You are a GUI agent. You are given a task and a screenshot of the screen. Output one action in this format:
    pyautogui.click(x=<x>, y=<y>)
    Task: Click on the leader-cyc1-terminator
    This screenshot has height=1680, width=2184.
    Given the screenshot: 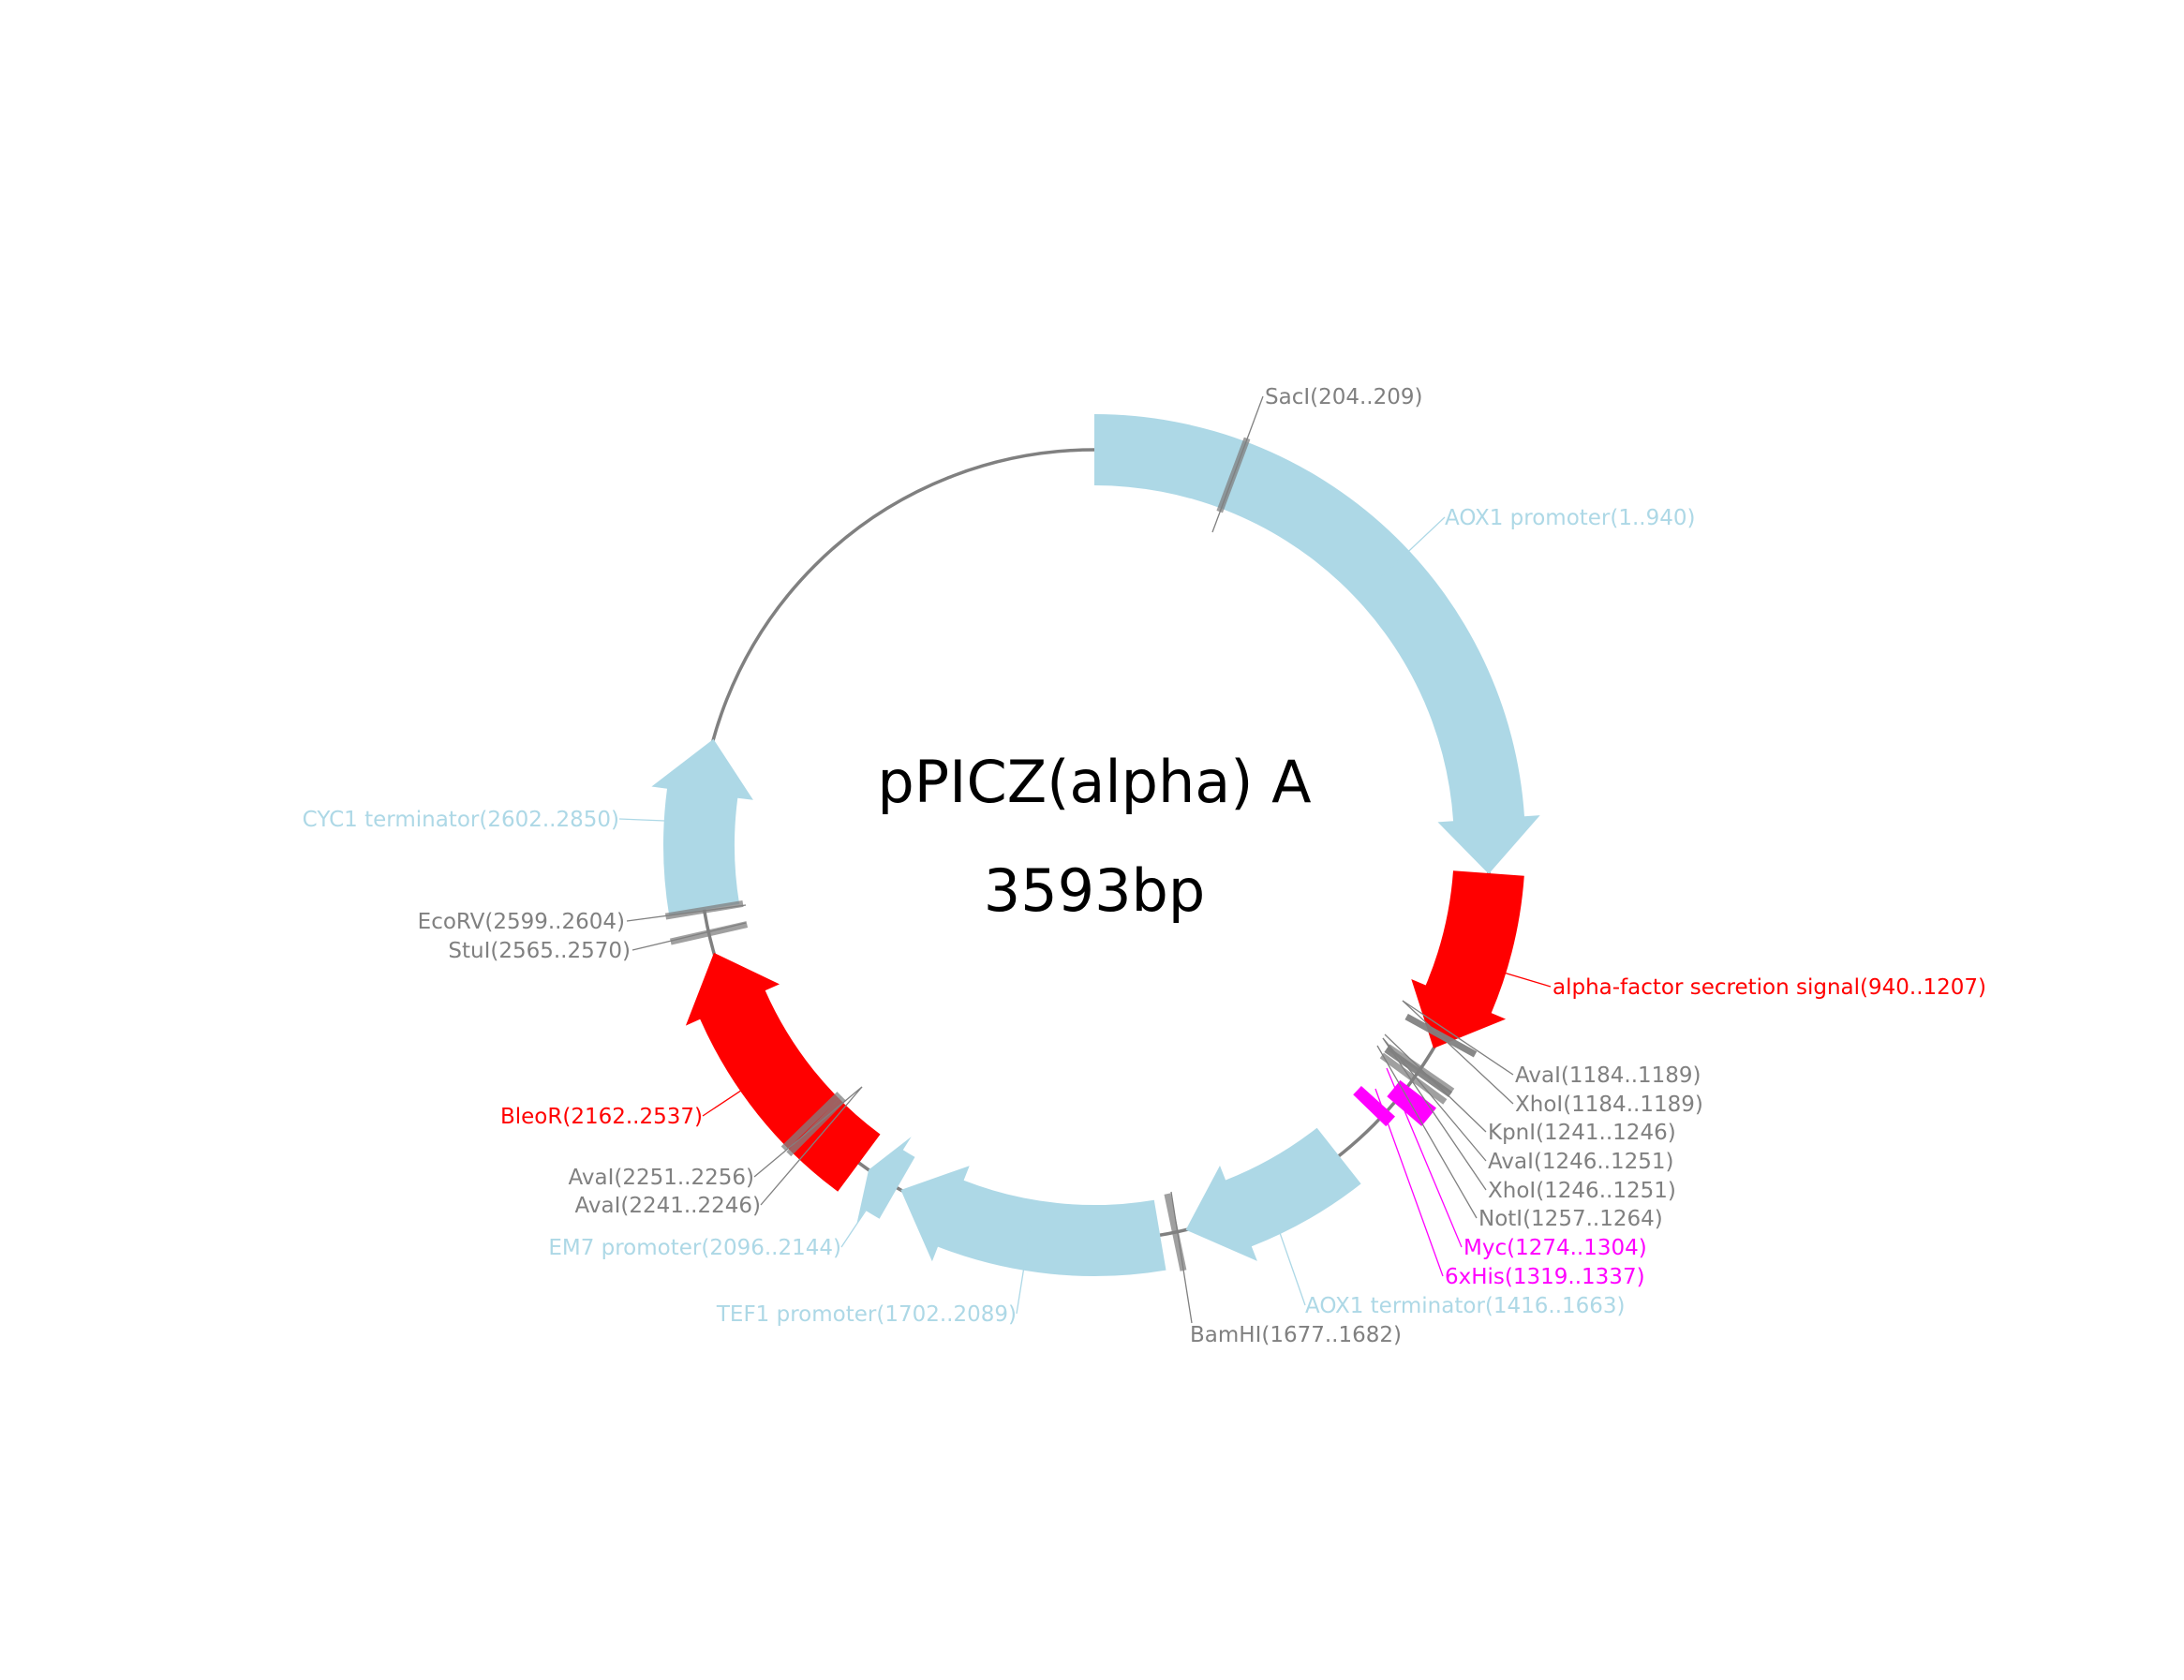 What is the action you would take?
    pyautogui.click(x=664, y=821)
    